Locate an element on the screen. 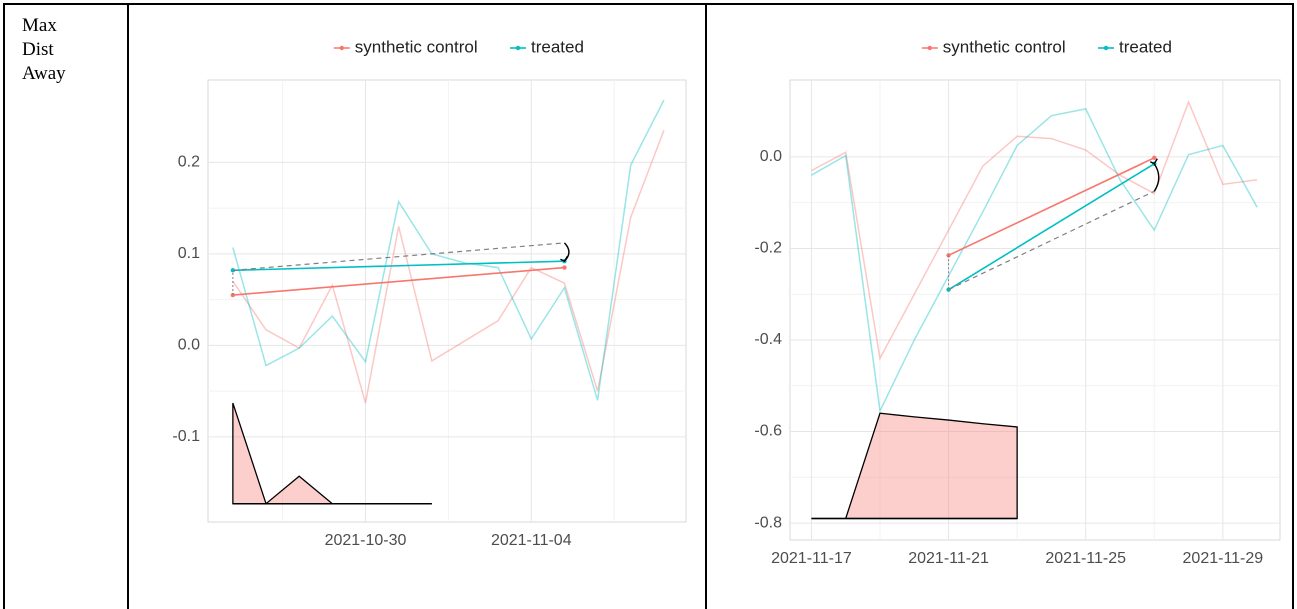  y-tick-label: -0.4 is located at coordinates (768, 339).